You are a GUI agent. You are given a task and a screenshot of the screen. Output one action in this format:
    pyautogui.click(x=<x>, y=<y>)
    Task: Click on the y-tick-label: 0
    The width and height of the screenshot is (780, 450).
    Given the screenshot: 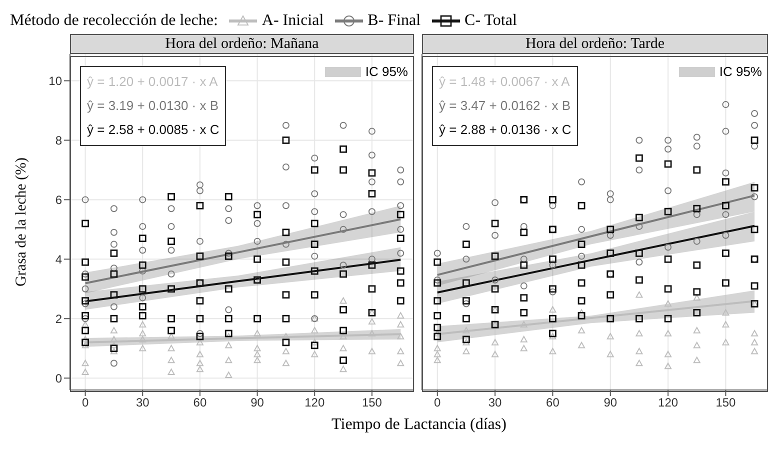 What is the action you would take?
    pyautogui.click(x=58, y=378)
    